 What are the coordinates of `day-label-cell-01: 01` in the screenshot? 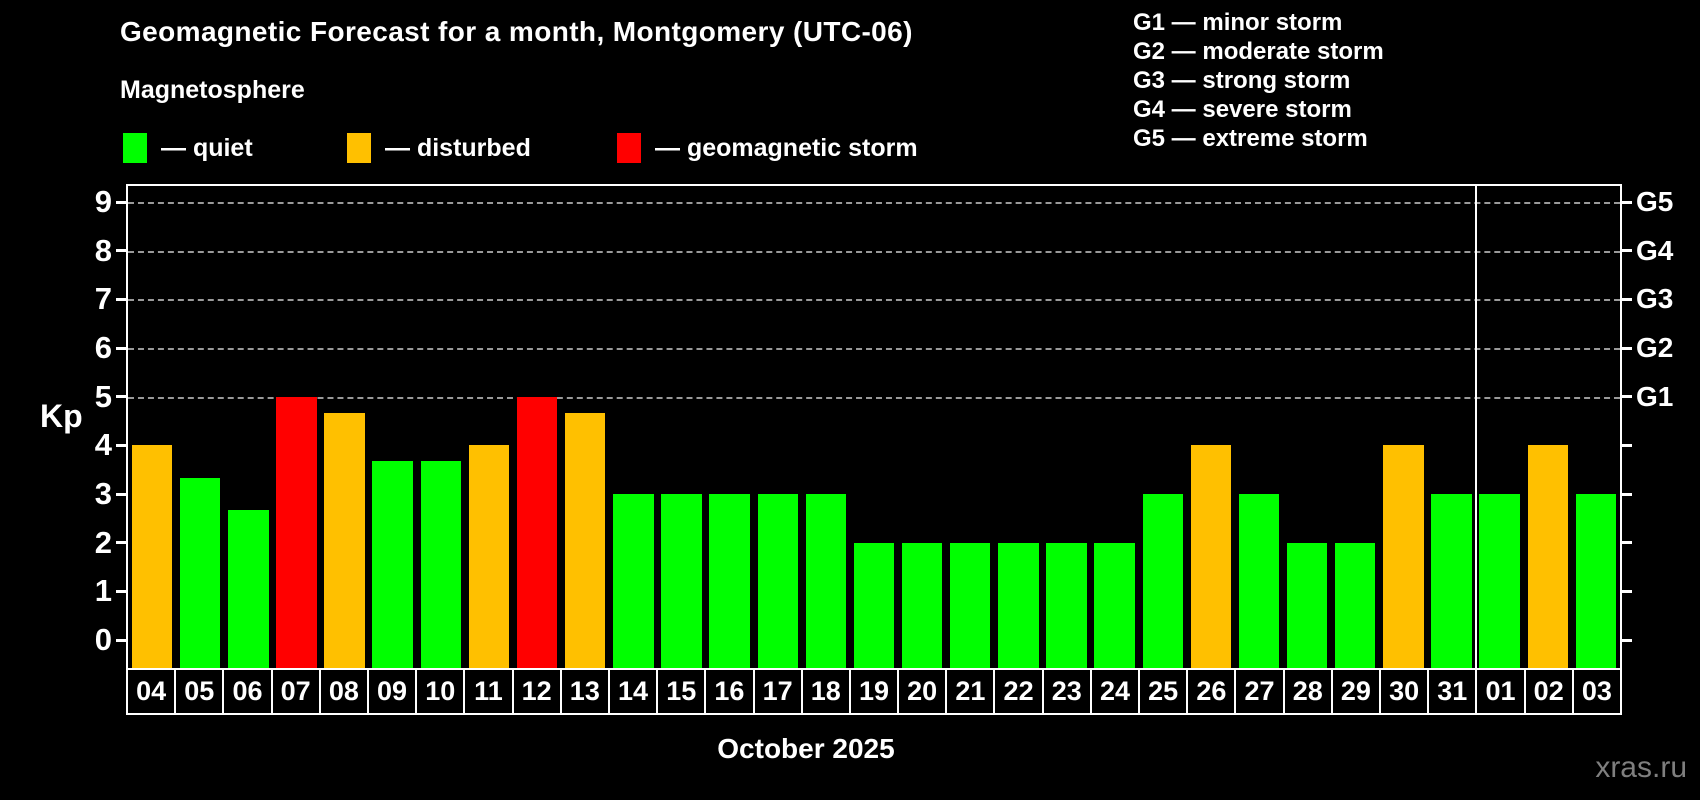 It's located at (1500, 691).